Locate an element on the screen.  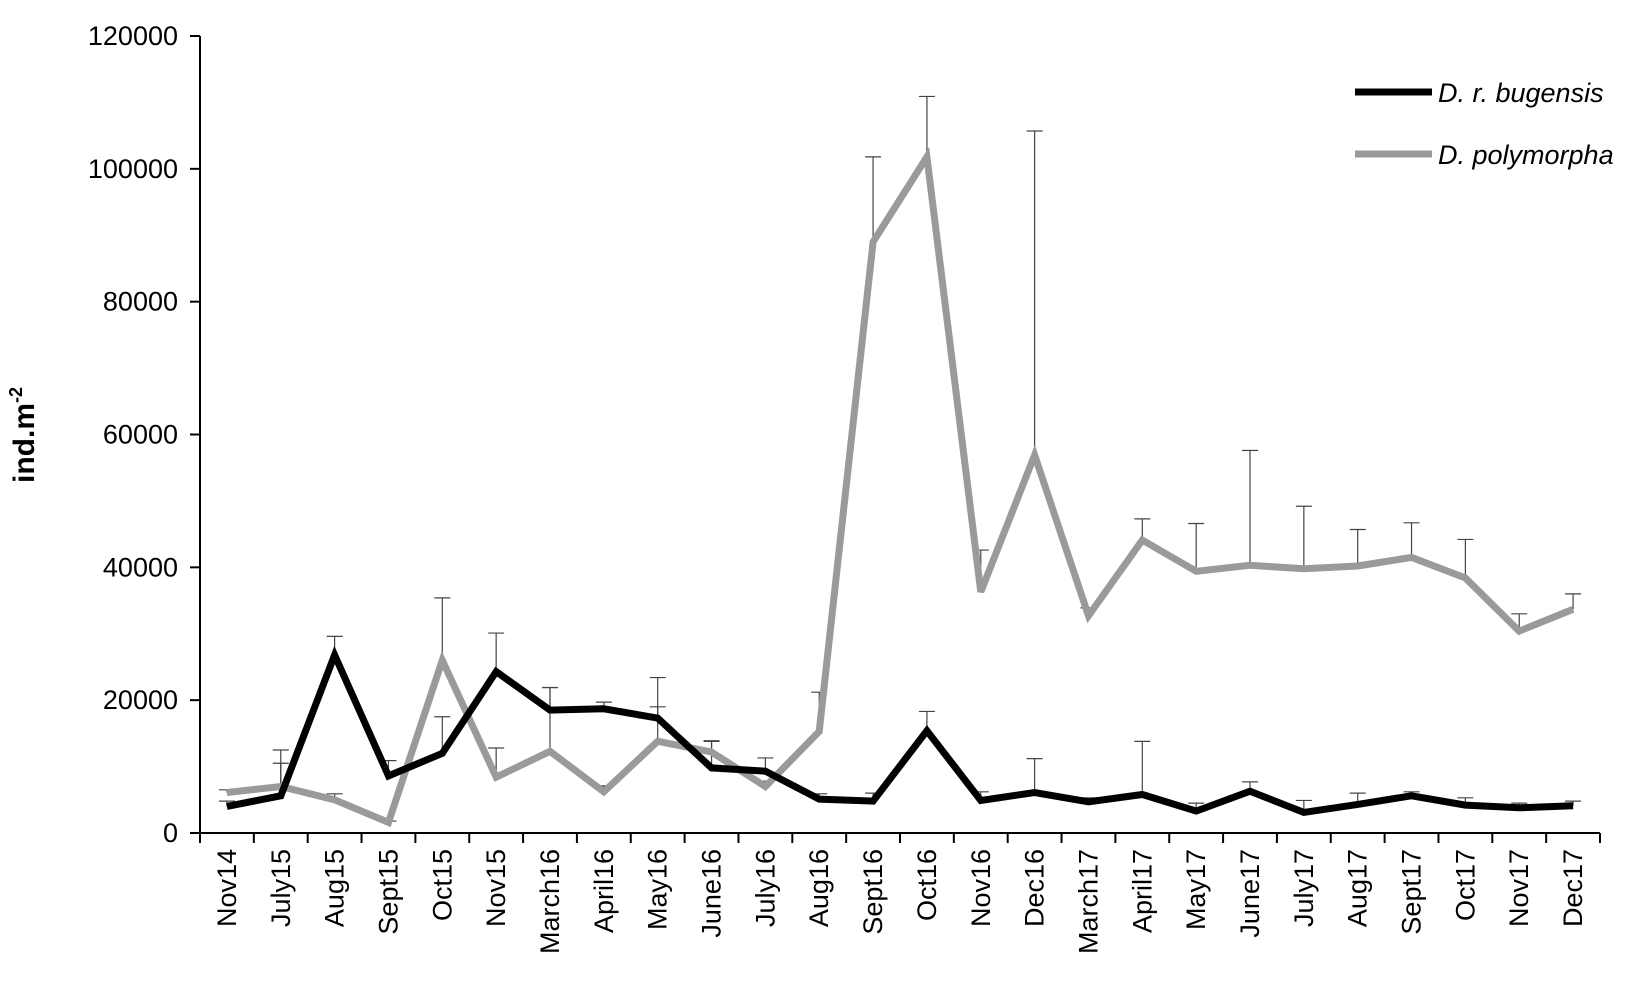
x-tick-label: April16 is located at coordinates (604, 891).